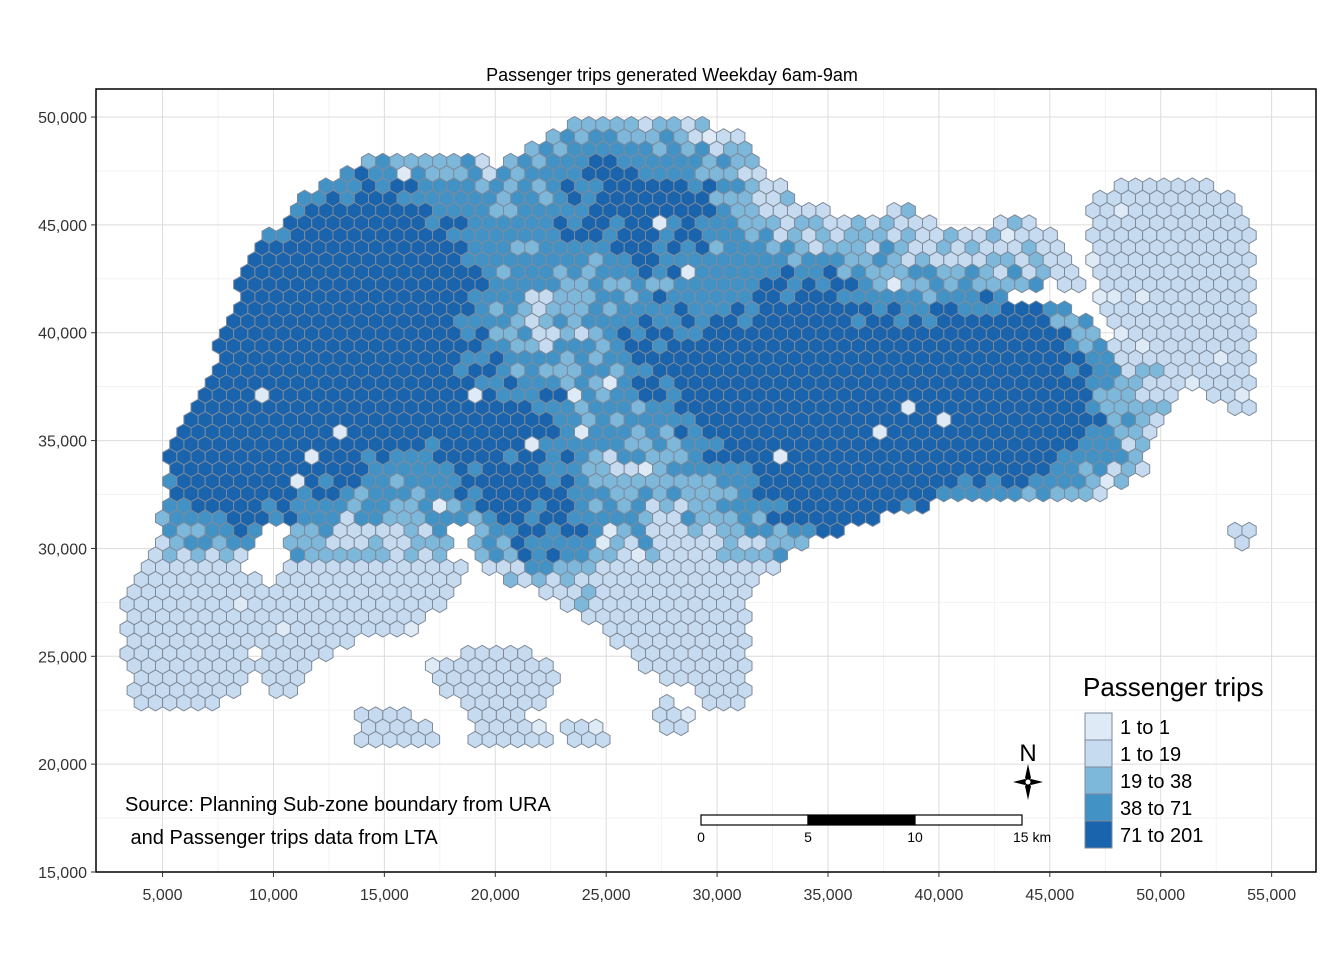 The width and height of the screenshot is (1344, 960). Describe the element at coordinates (163, 895) in the screenshot. I see `x-tick-label: 5,000` at that location.